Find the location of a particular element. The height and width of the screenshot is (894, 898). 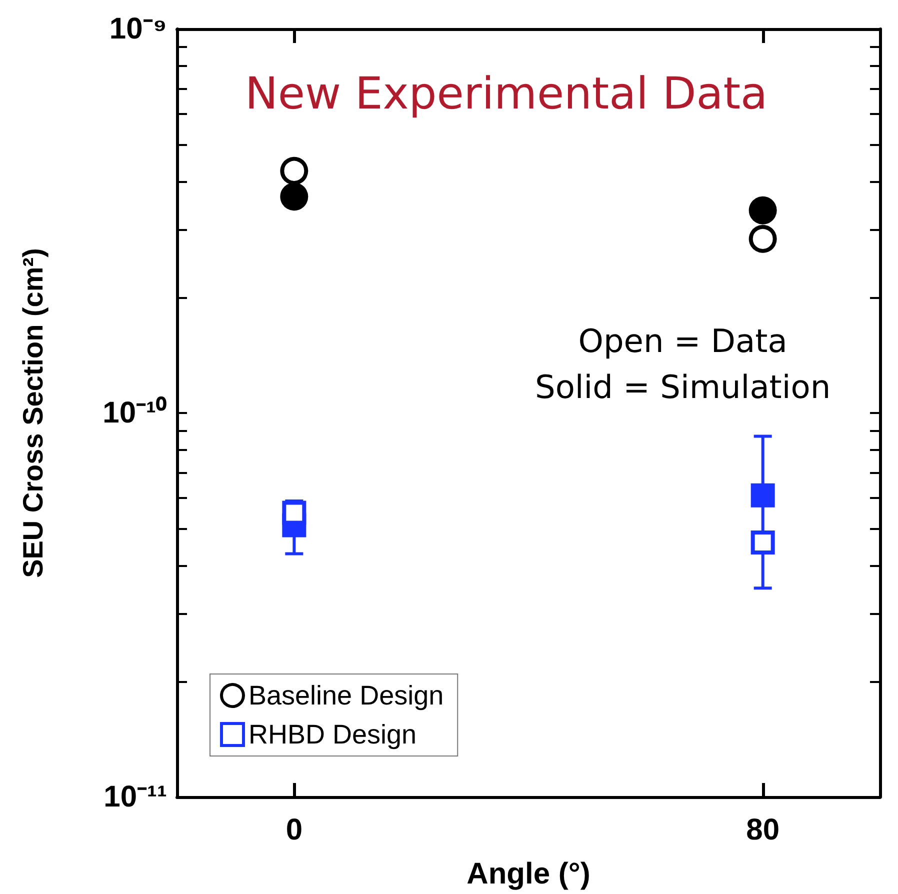

legend-label: RHBD Design is located at coordinates (332, 735).